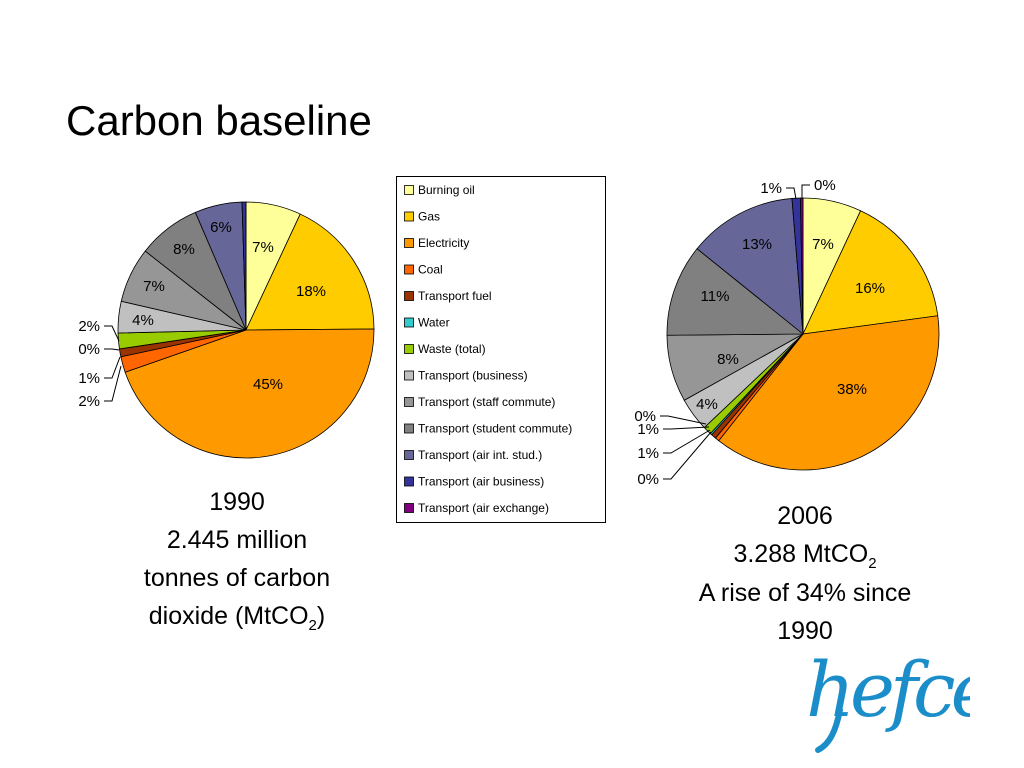 The width and height of the screenshot is (1024, 768). What do you see at coordinates (429, 217) in the screenshot?
I see `legend-label: Gas` at bounding box center [429, 217].